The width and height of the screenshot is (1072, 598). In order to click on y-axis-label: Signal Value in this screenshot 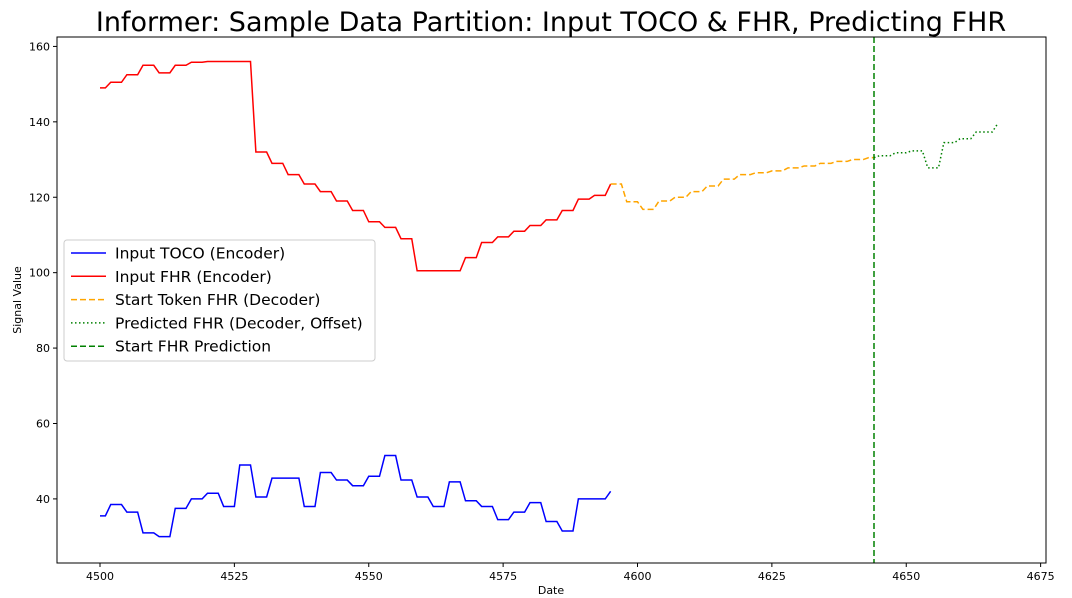, I will do `click(17, 300)`.